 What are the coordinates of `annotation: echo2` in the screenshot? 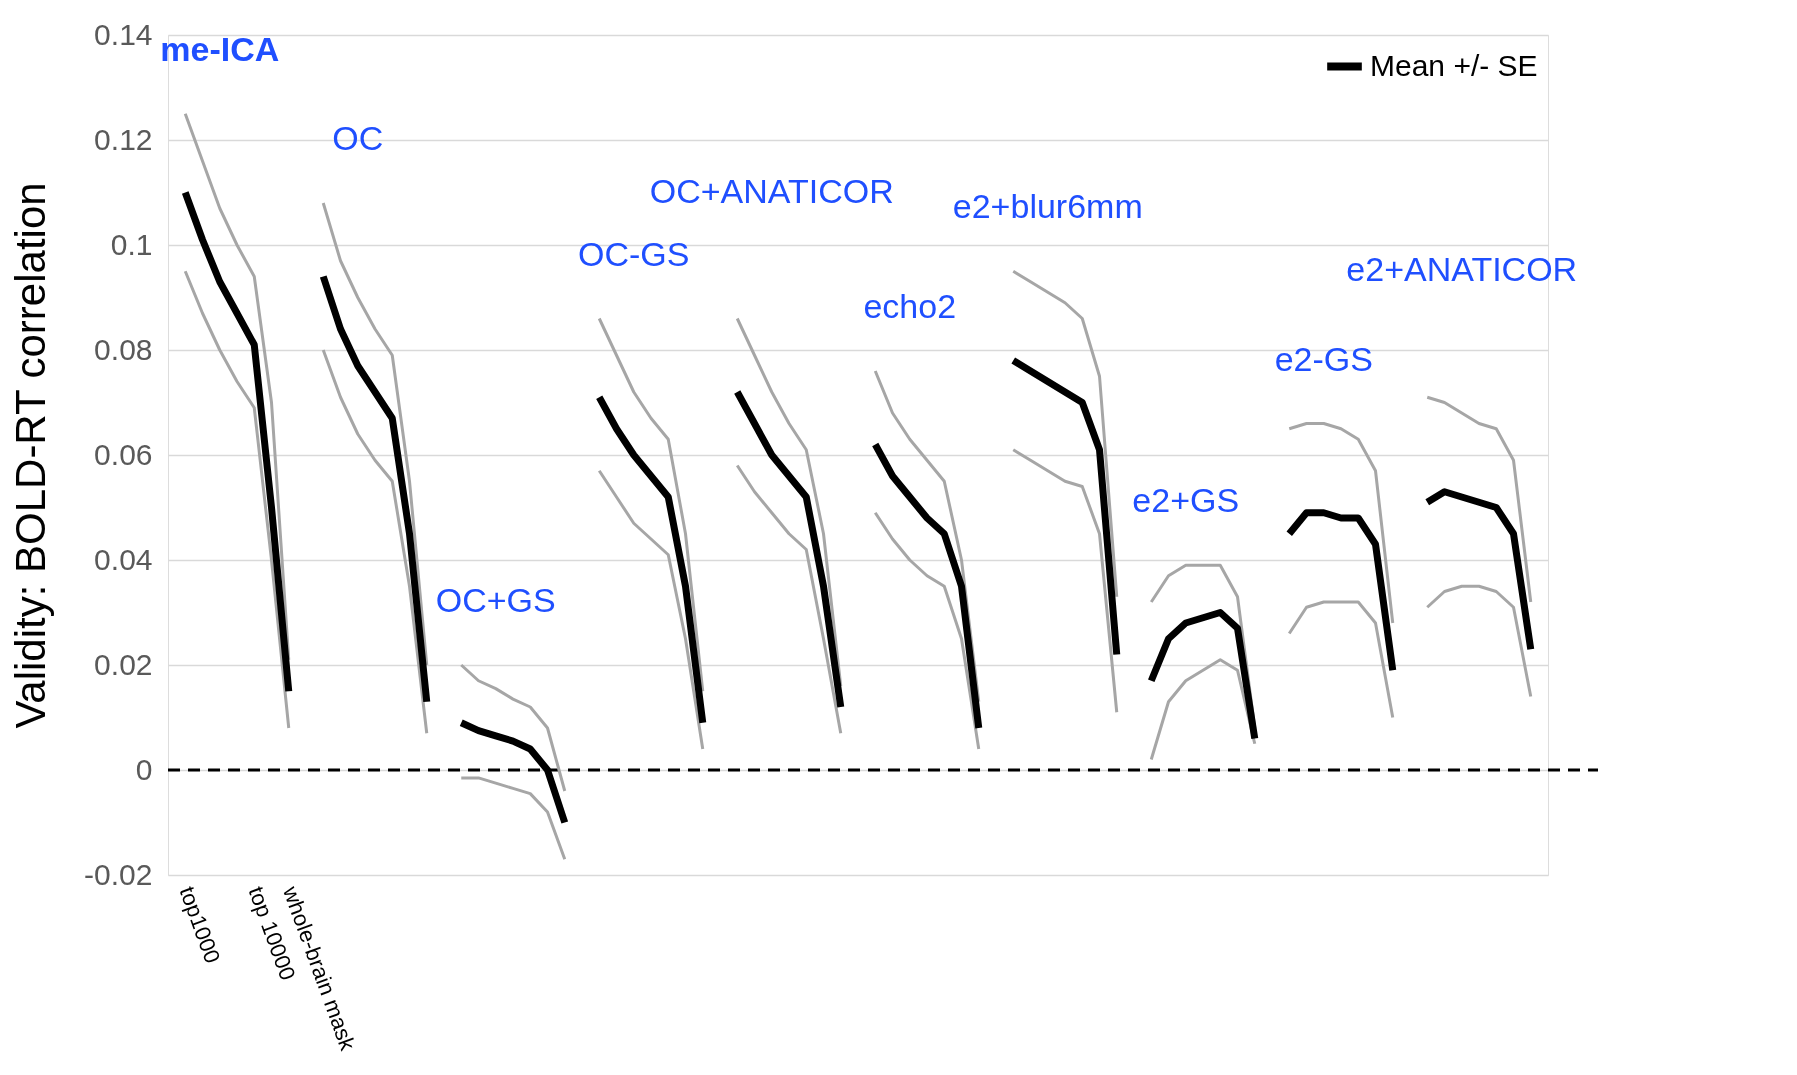 It's located at (910, 306).